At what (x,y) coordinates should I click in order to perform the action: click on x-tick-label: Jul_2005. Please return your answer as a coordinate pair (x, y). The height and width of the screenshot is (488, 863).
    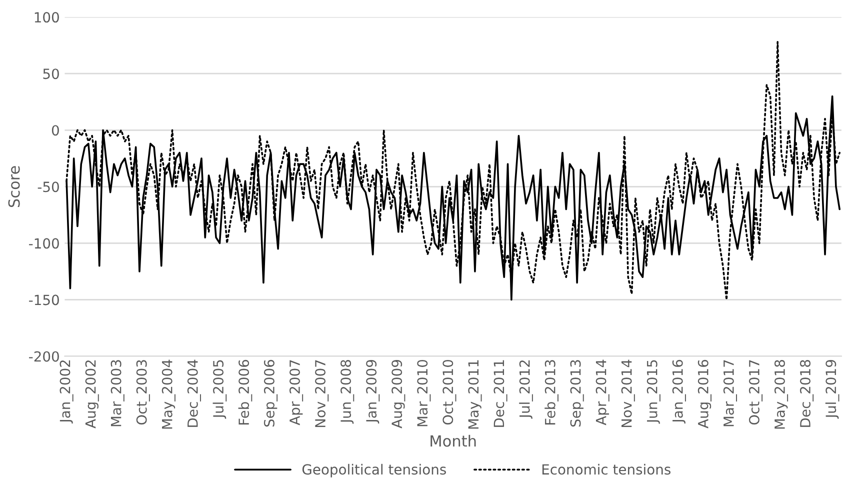
    Looking at the image, I should click on (219, 389).